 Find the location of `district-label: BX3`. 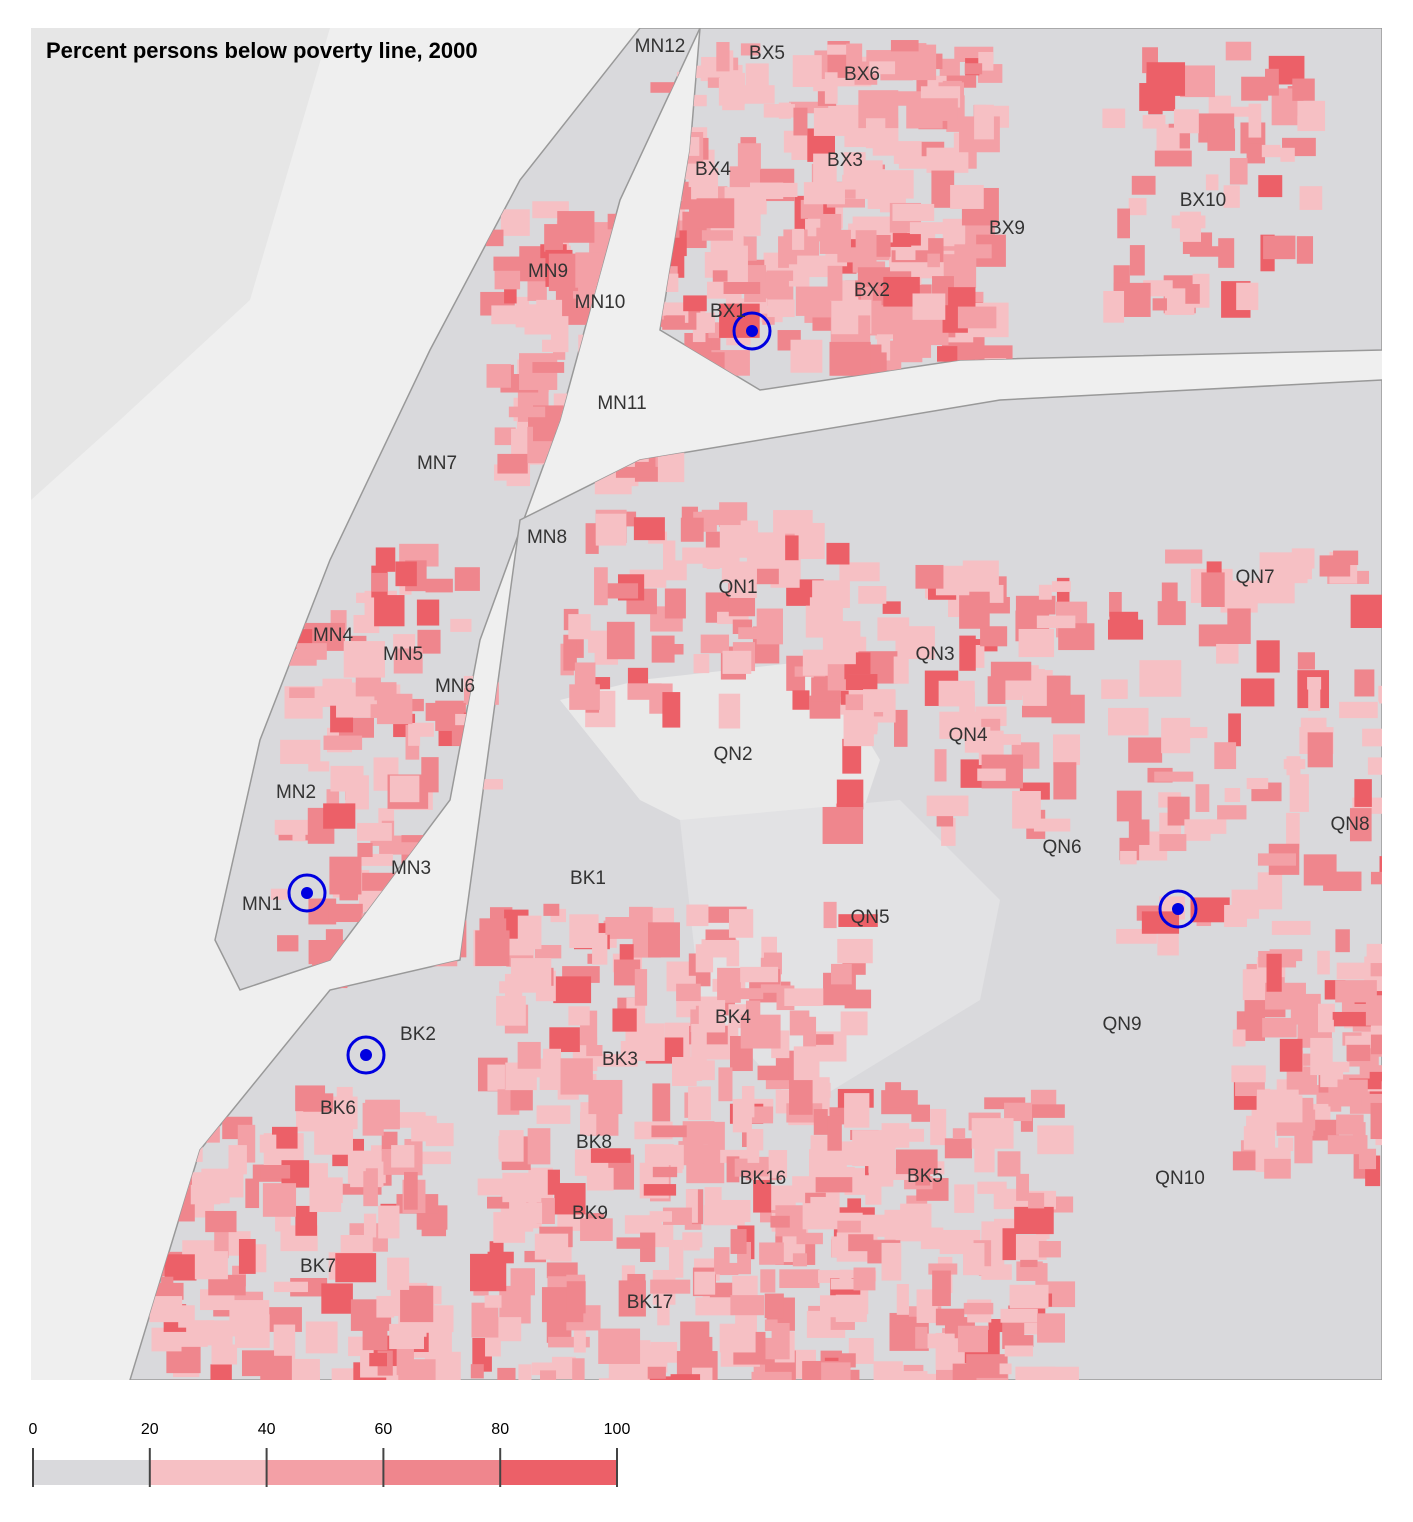

district-label: BX3 is located at coordinates (845, 160).